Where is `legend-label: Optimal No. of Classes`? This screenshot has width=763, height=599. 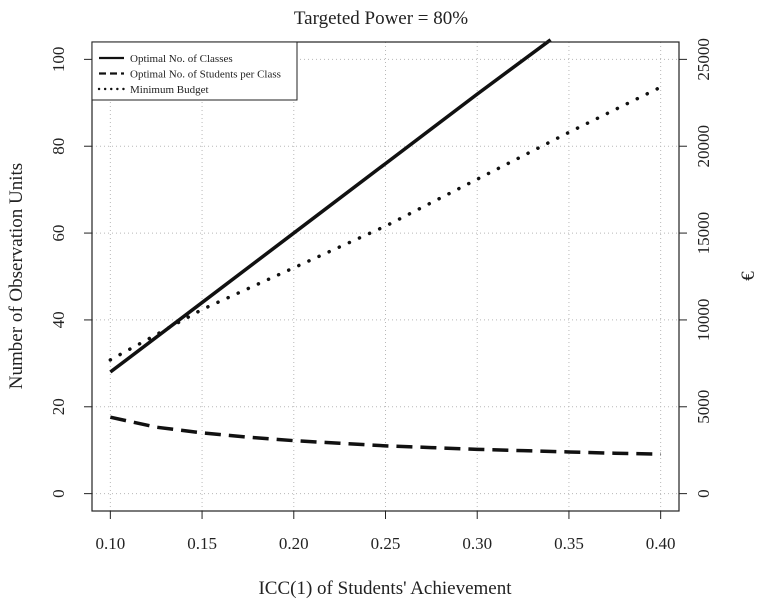
legend-label: Optimal No. of Classes is located at coordinates (181, 59).